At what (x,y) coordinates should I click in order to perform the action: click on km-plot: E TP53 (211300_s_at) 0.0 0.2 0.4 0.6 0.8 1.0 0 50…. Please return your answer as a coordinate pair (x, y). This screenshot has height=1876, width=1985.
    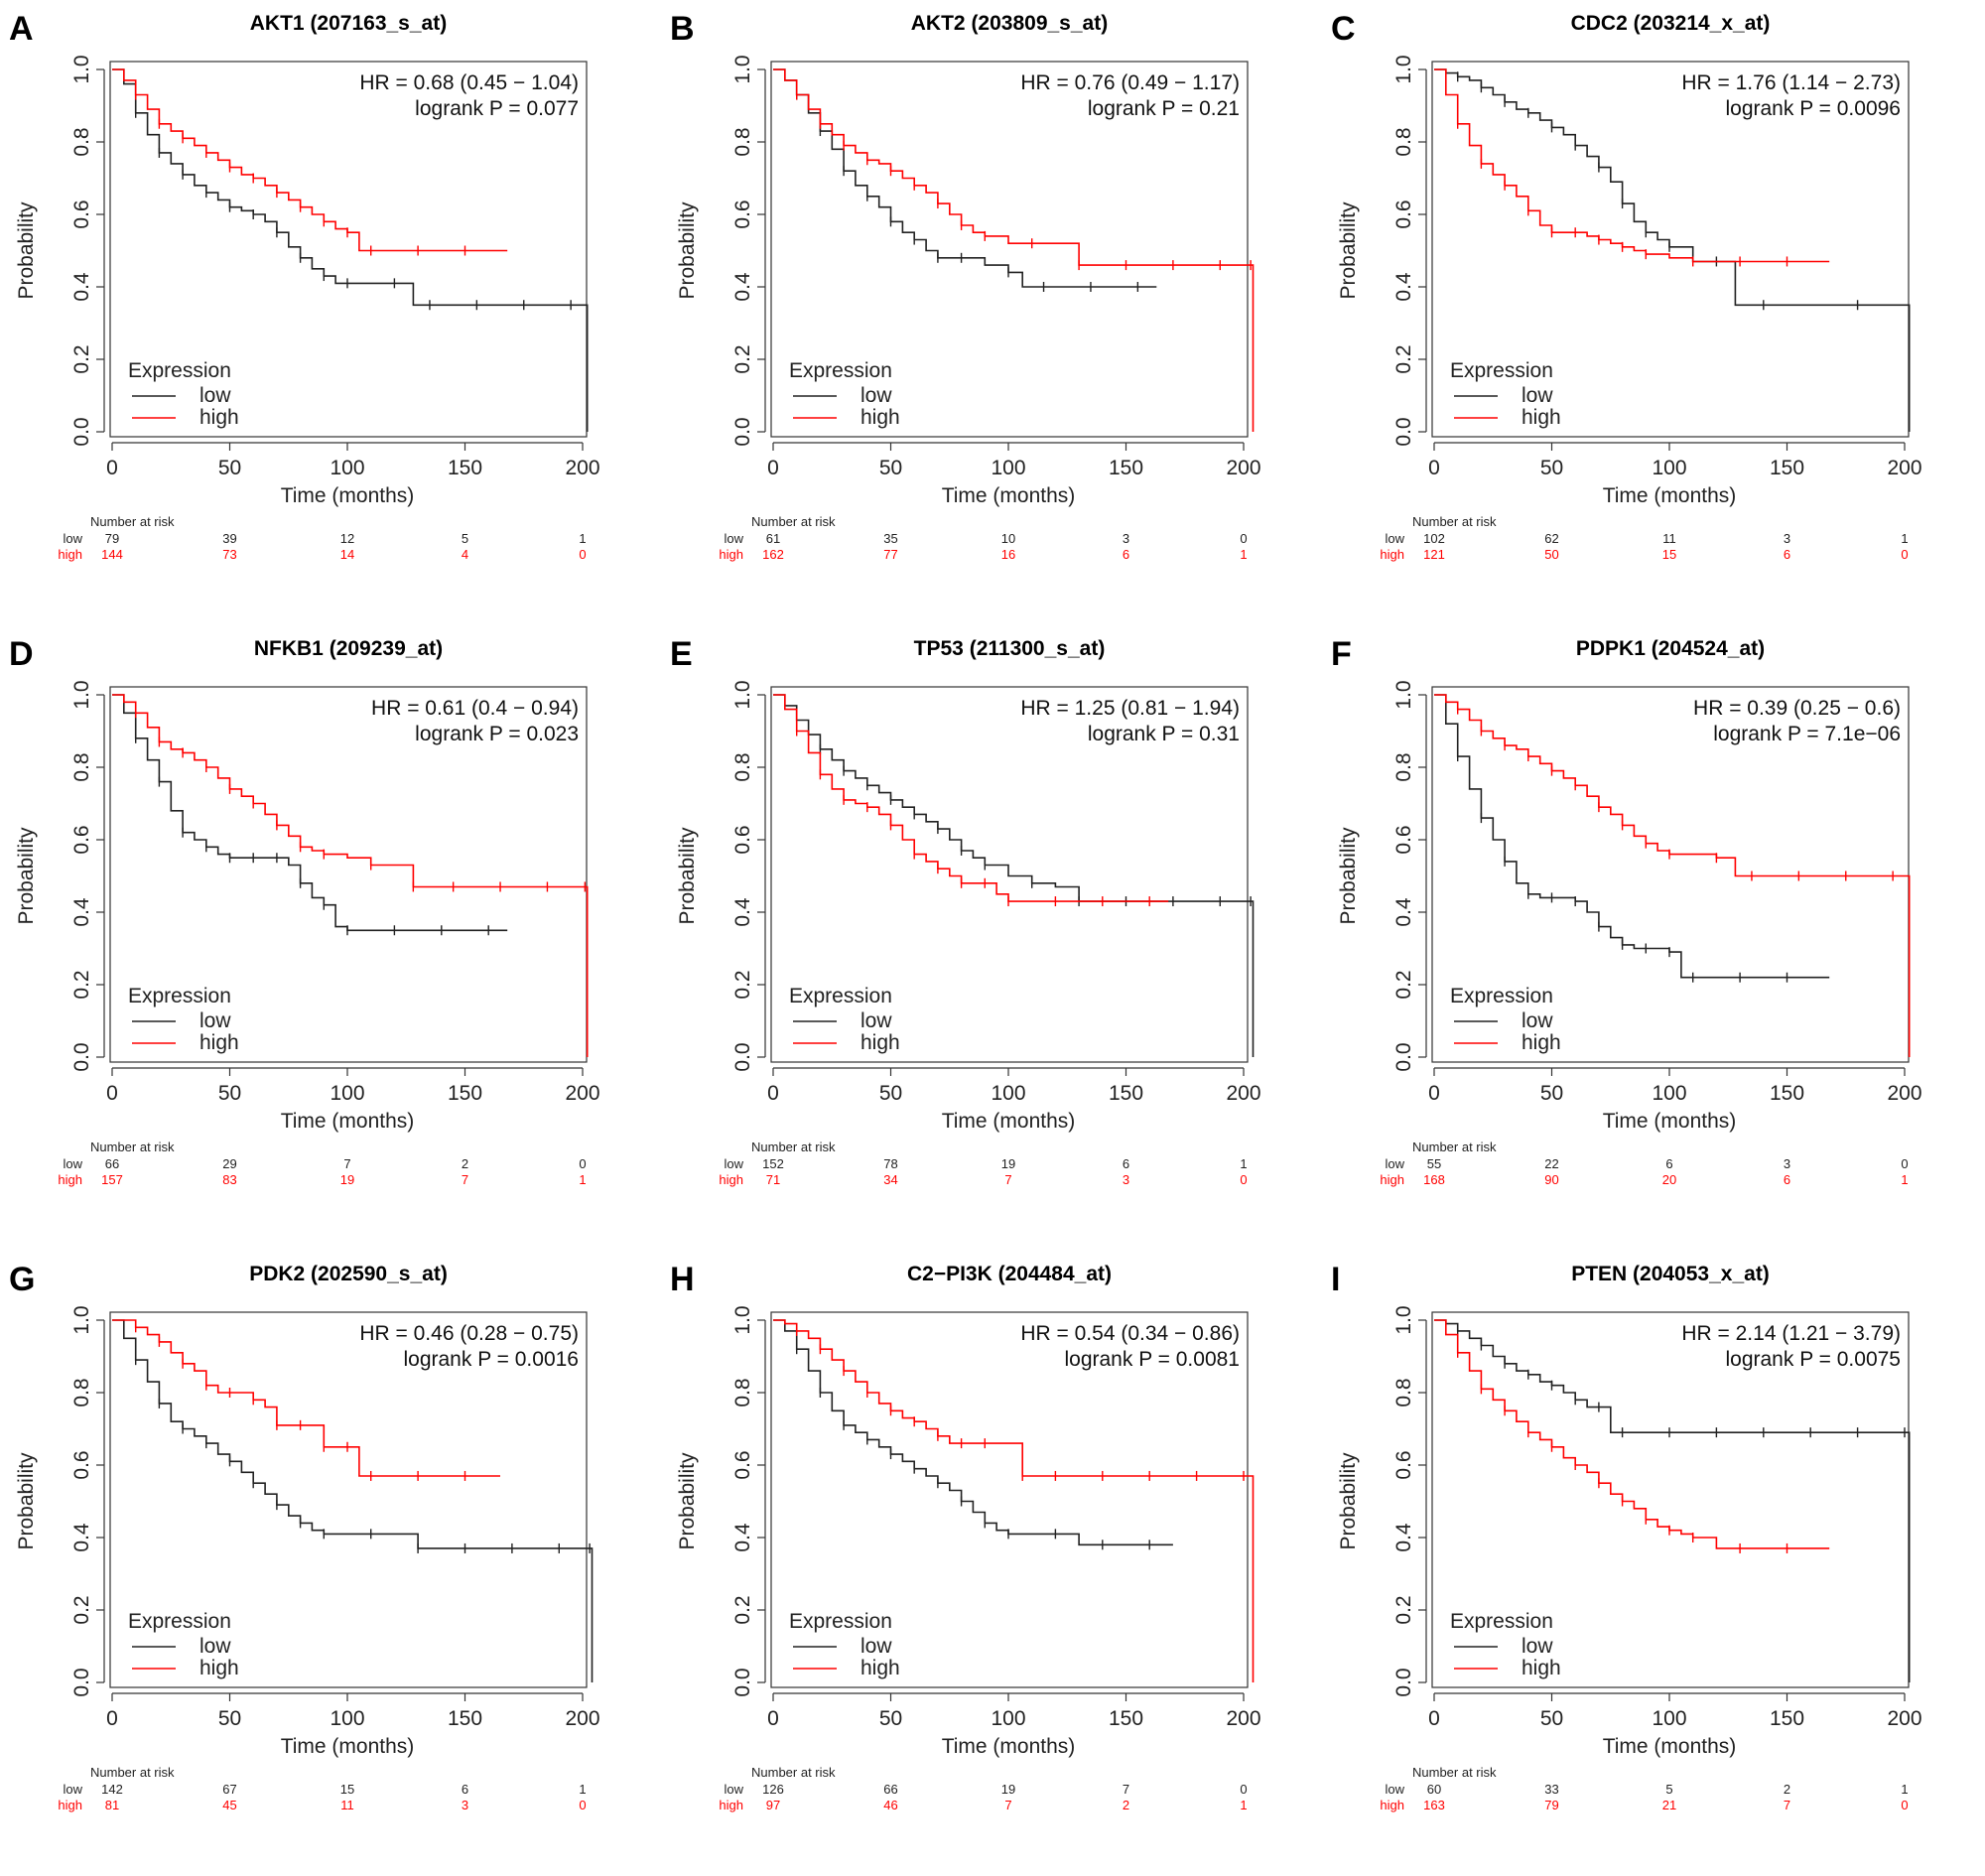
    Looking at the image, I should click on (966, 911).